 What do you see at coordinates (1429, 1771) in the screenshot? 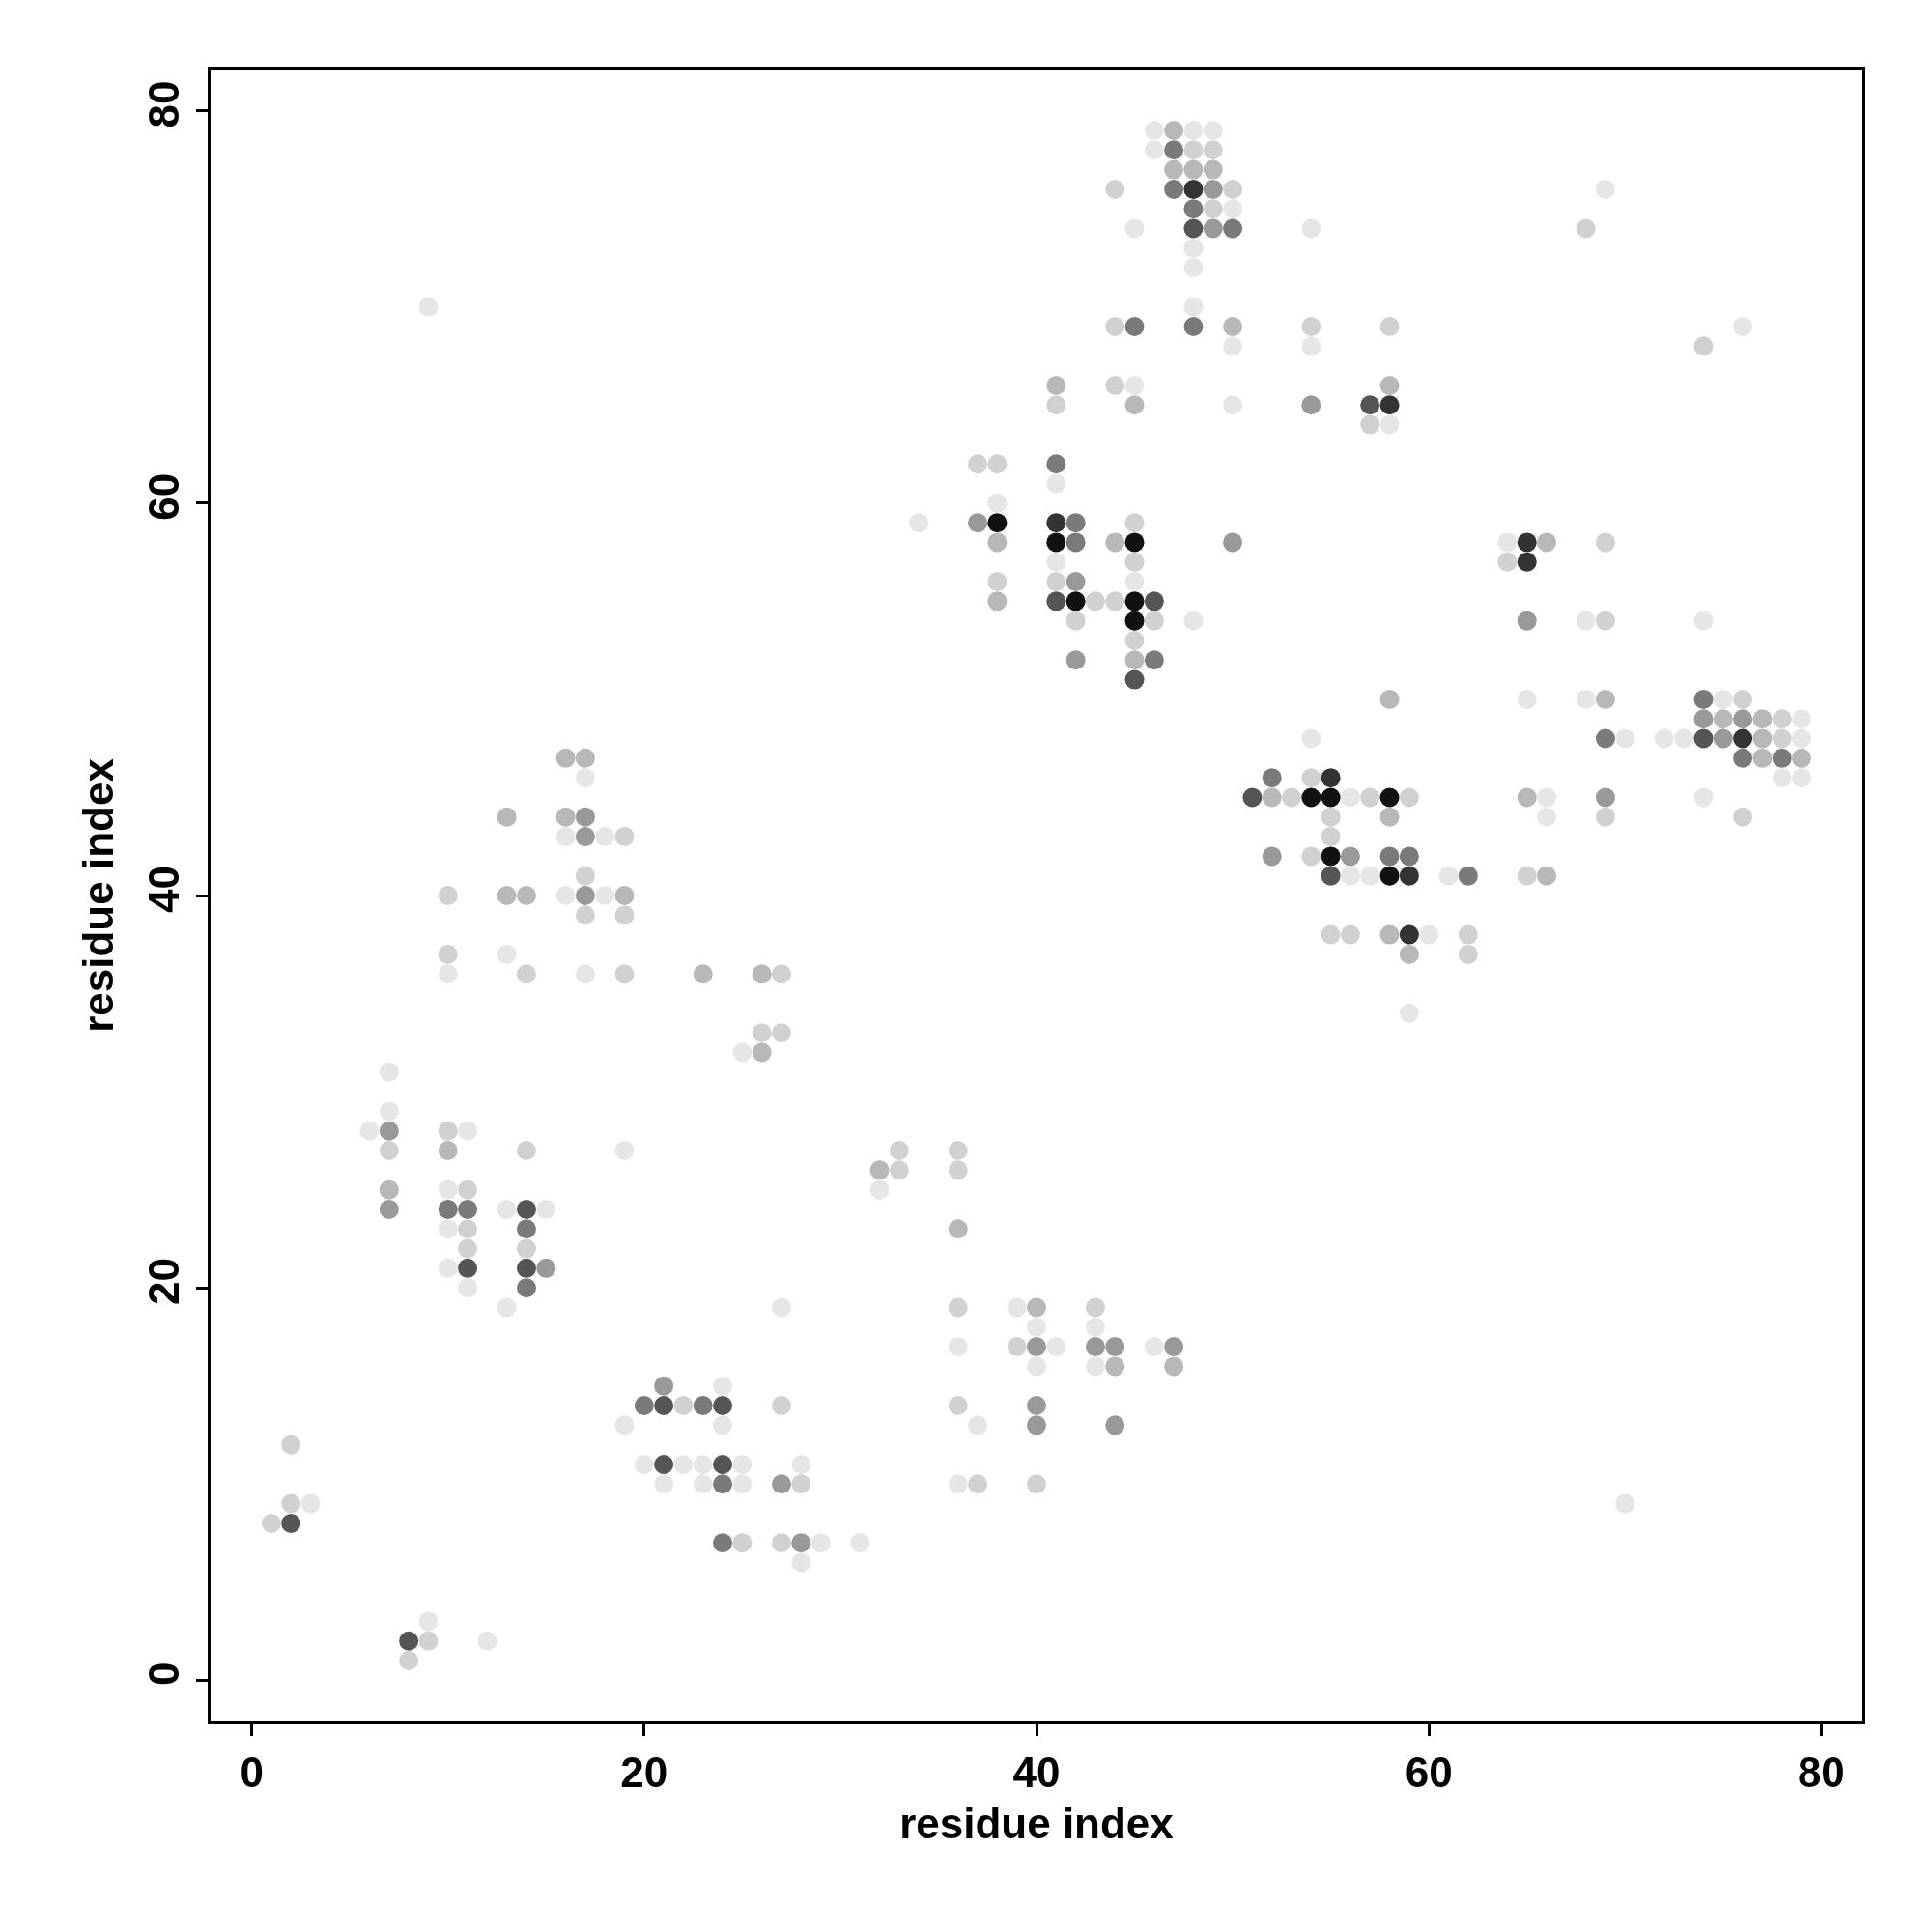
I see `x-tick-label: 60` at bounding box center [1429, 1771].